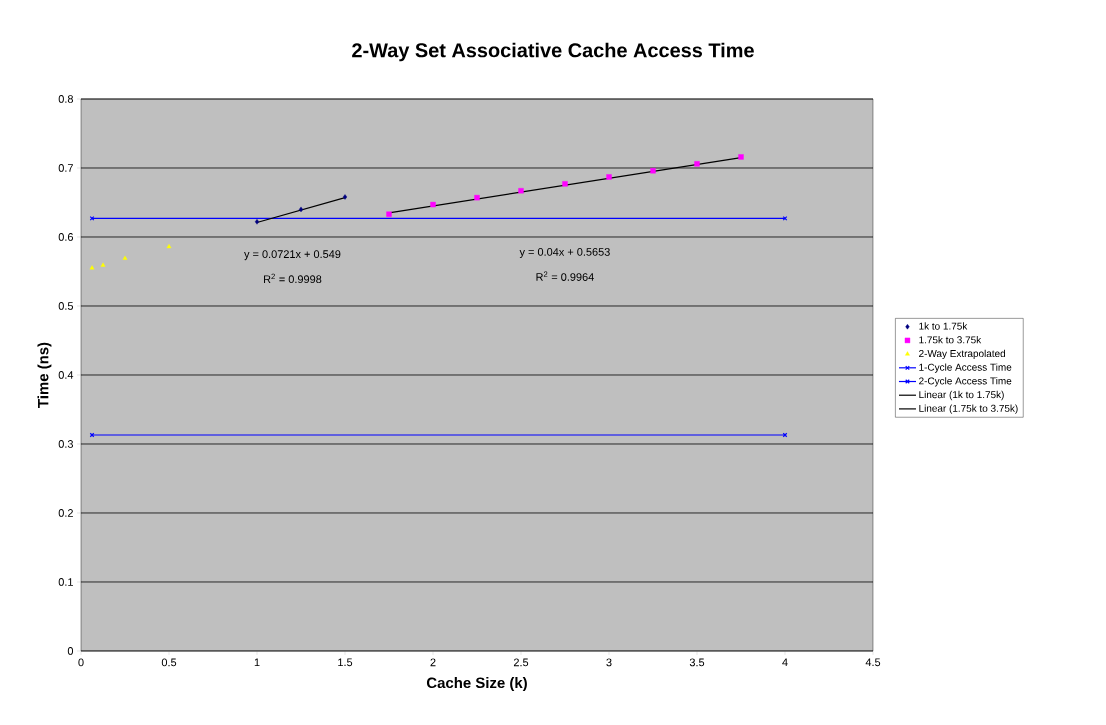 The image size is (1106, 725). I want to click on legend-label: Linear (1.75k to 3.75k), so click(968, 409).